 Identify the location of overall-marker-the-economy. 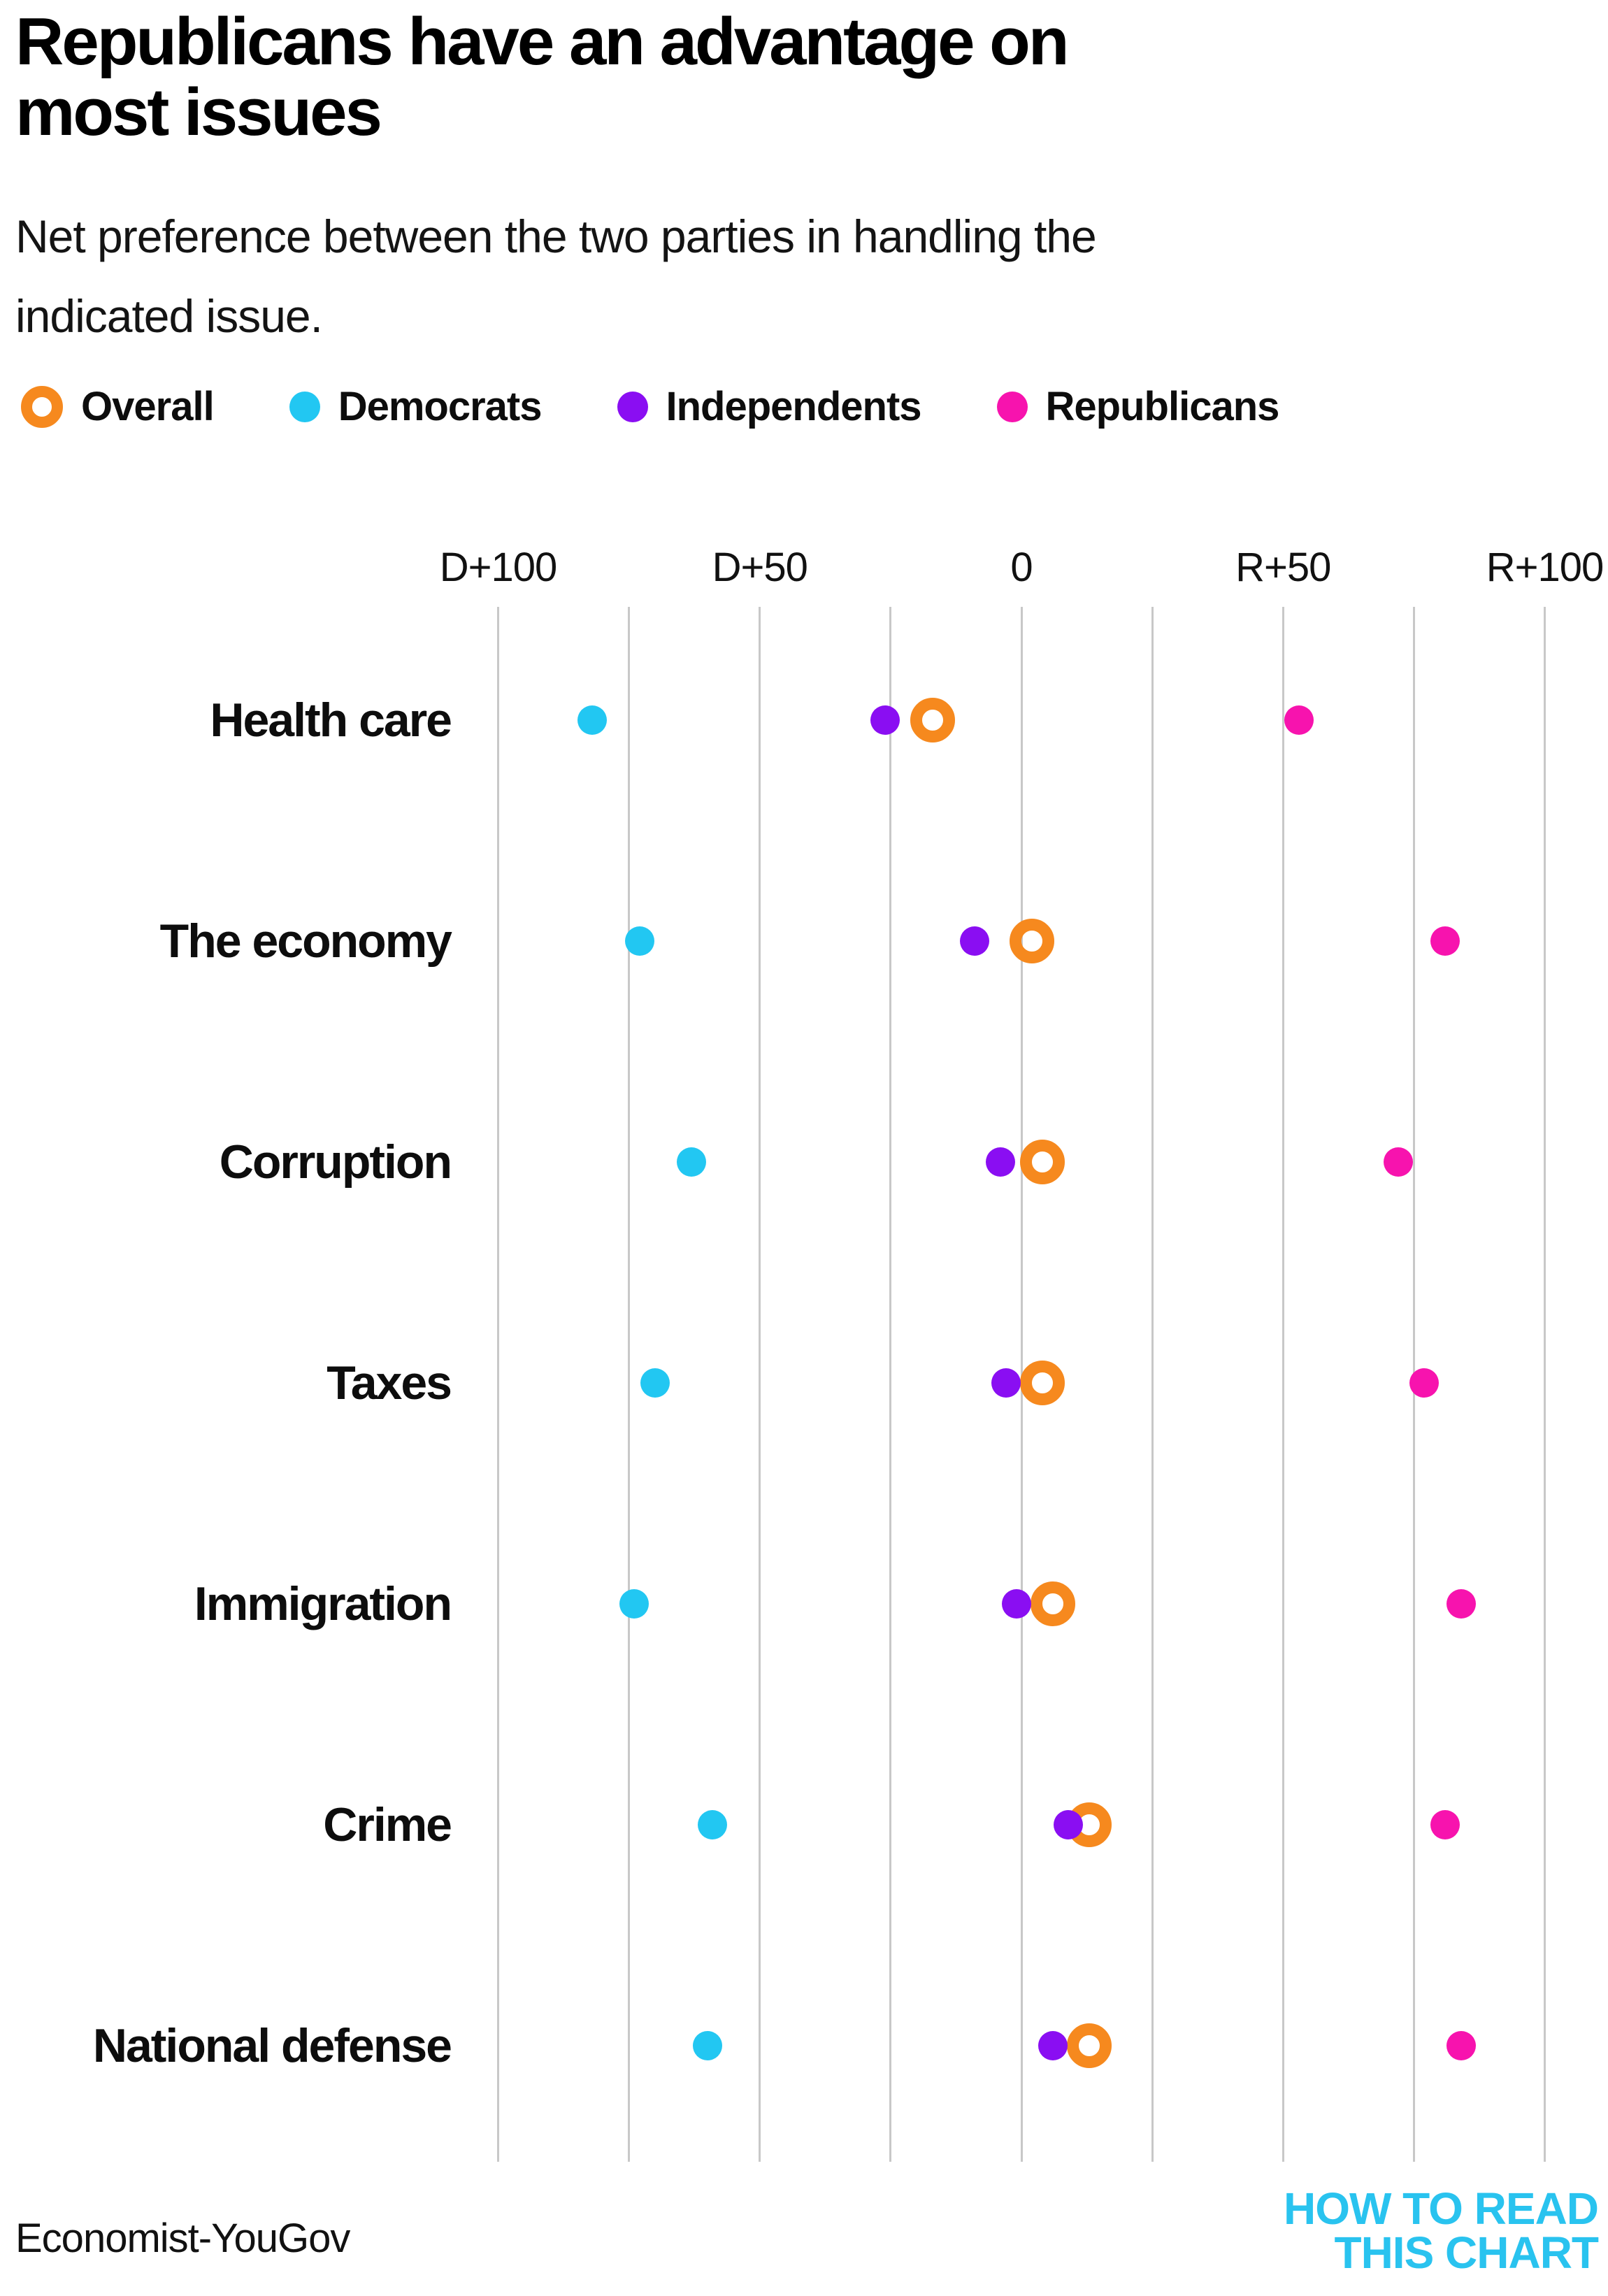
(1031, 941).